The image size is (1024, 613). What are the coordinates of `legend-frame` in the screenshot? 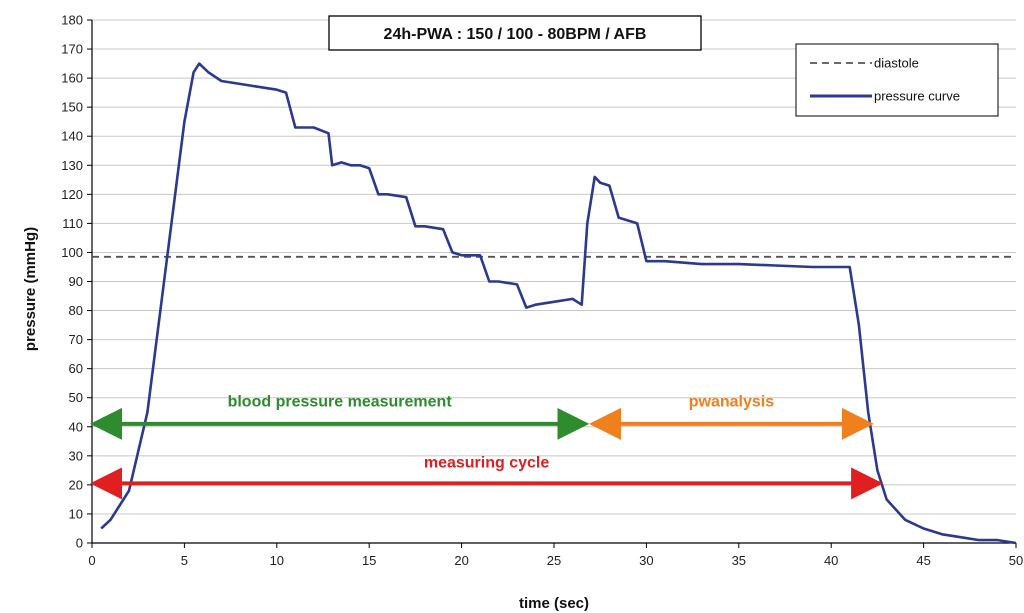 It's located at (897, 80).